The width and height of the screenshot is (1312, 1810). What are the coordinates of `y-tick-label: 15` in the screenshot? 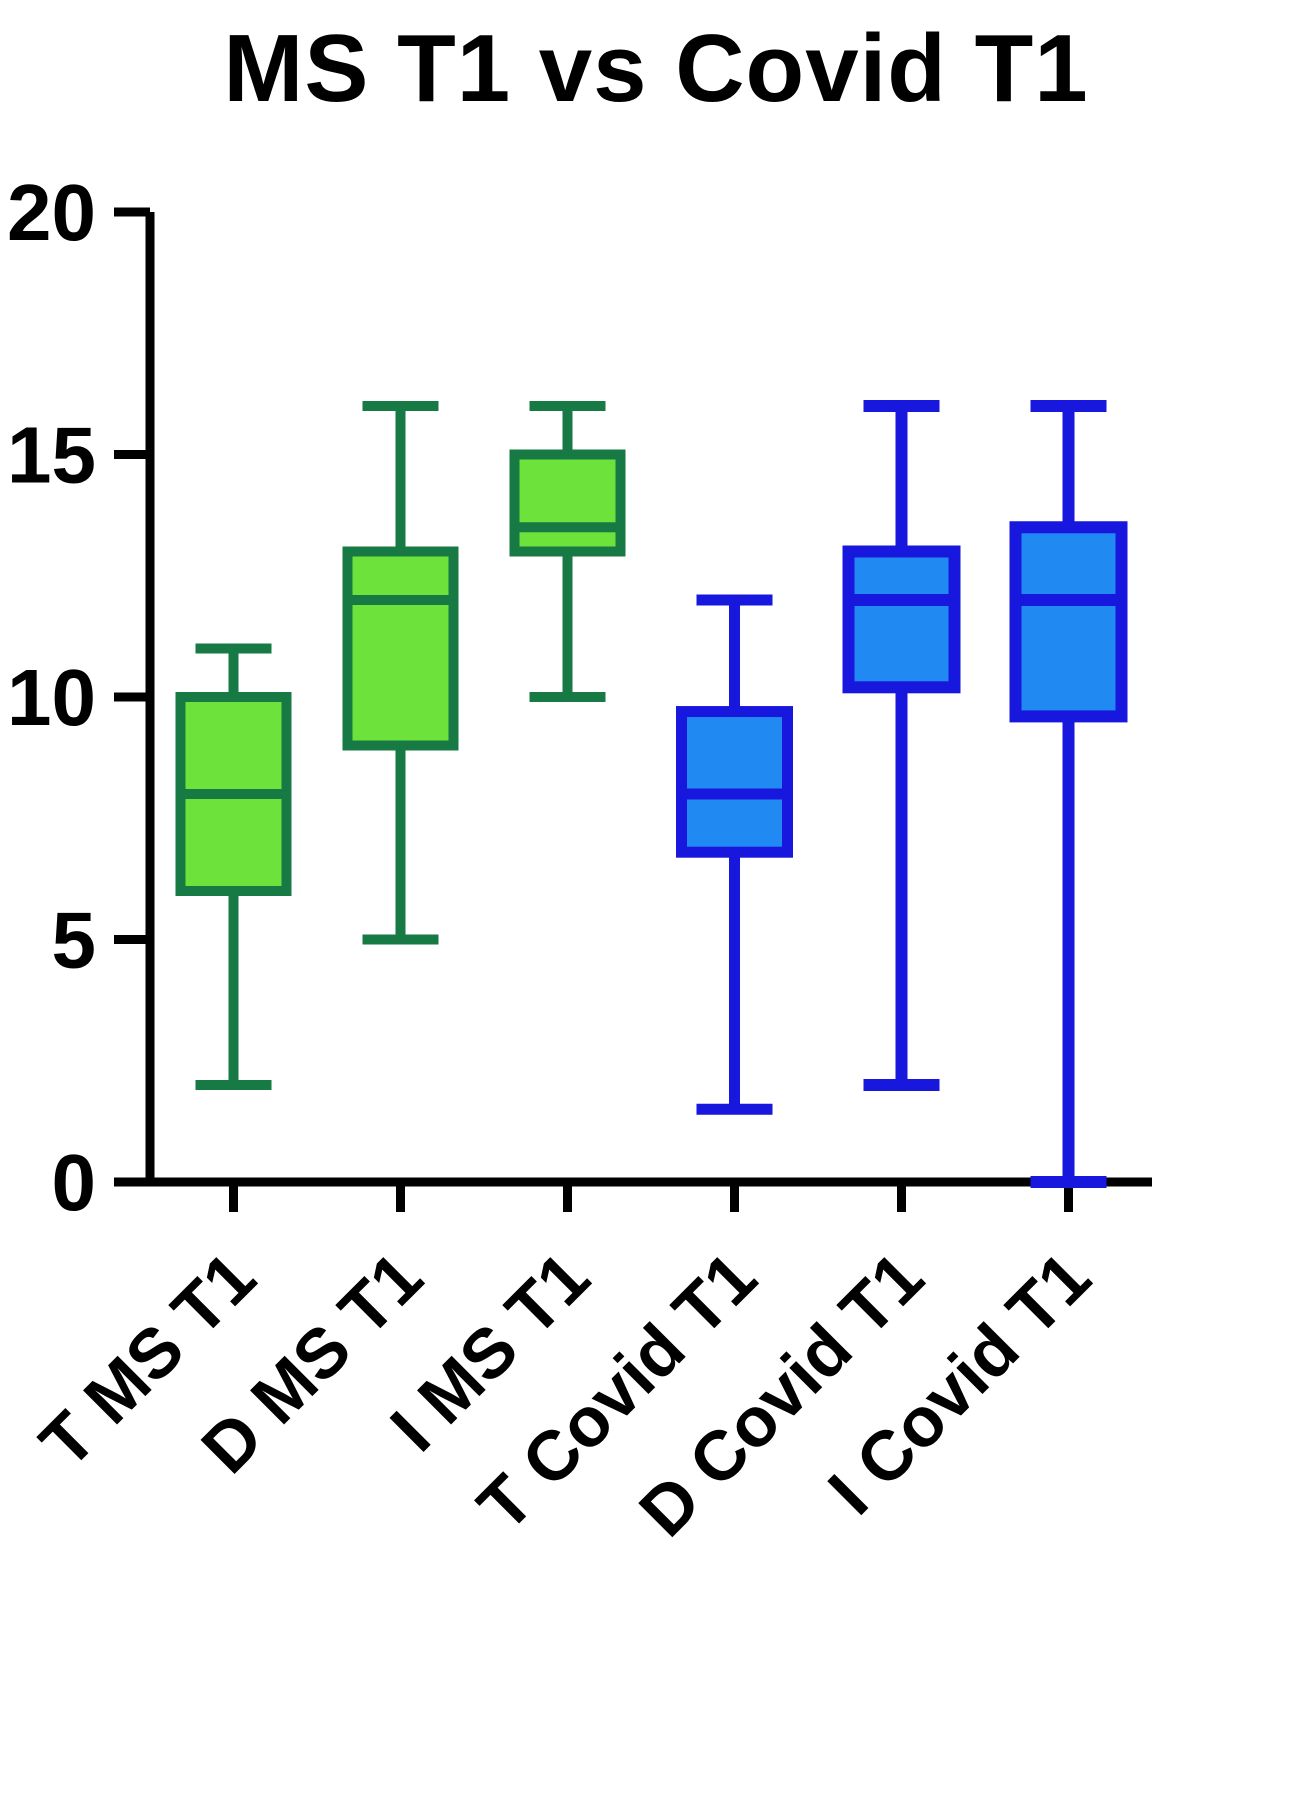 It's located at (51, 455).